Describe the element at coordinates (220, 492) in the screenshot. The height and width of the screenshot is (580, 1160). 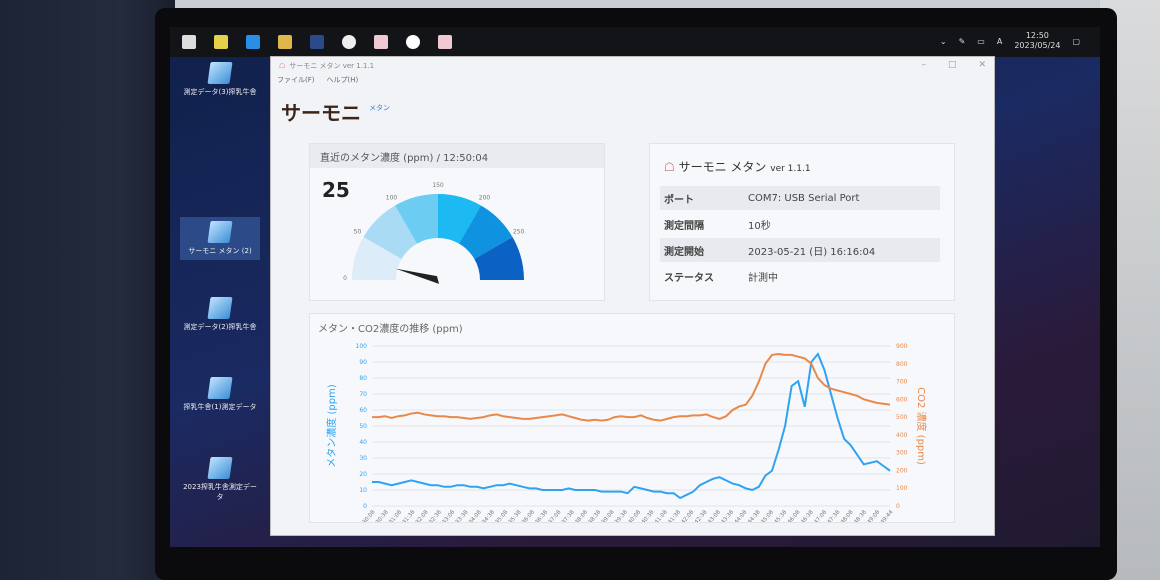
I see `desktop-icon-label: 2023搾乳牛舎測定データ` at that location.